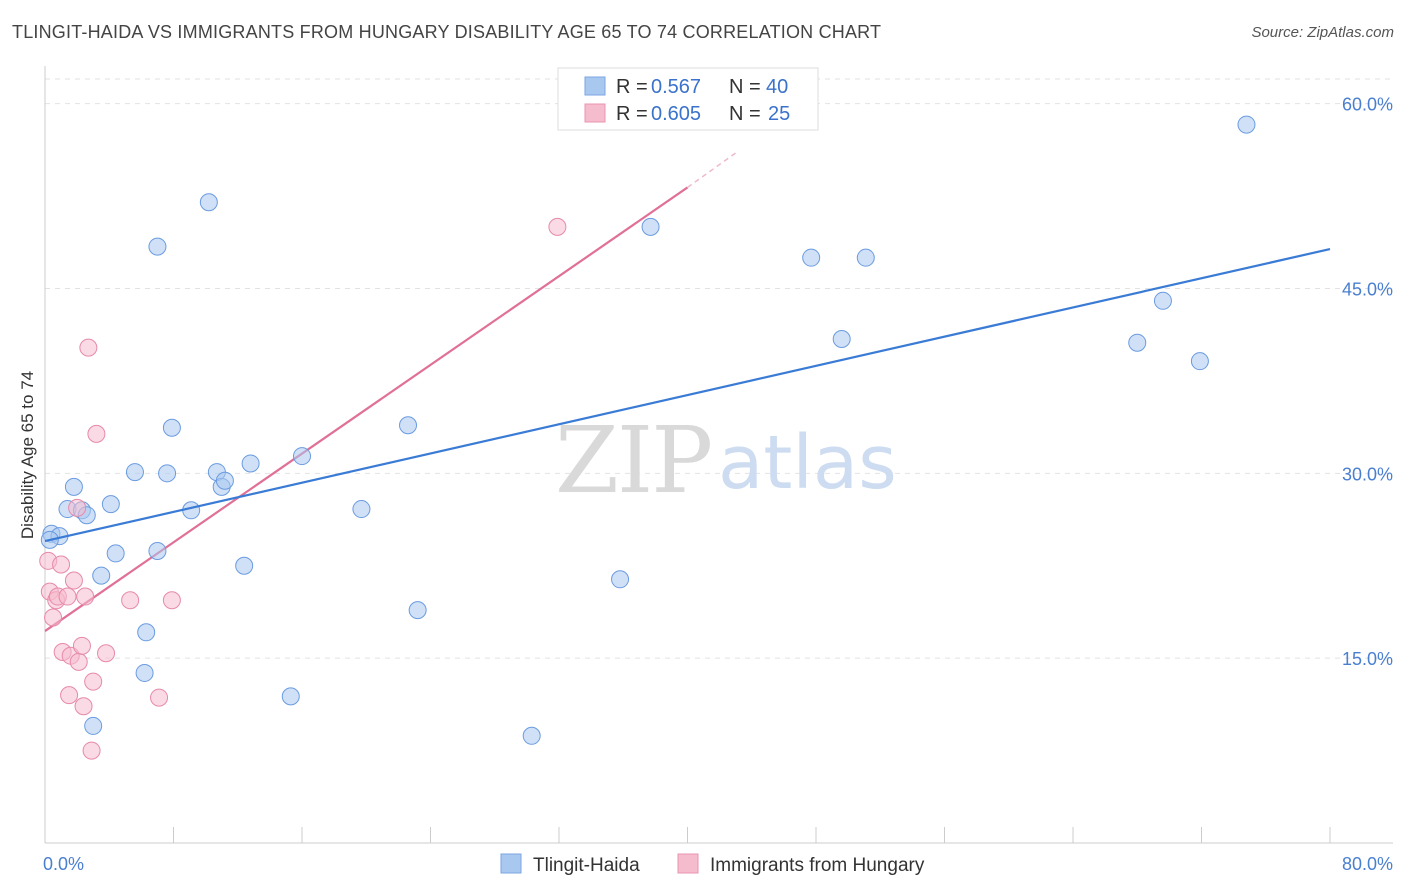  I want to click on legend-n-label-2: N =, so click(745, 114).